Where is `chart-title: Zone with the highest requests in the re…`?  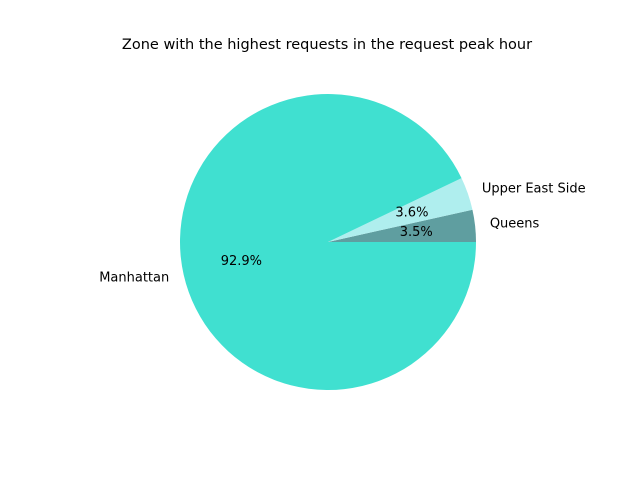 chart-title: Zone with the highest requests in the re… is located at coordinates (327, 45).